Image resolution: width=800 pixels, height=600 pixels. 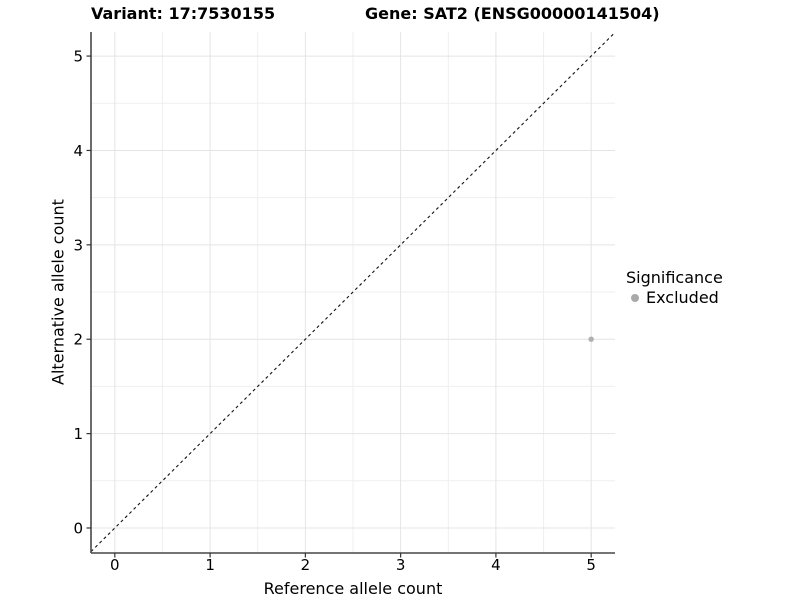 What do you see at coordinates (78, 245) in the screenshot?
I see `y-tick-label: 3` at bounding box center [78, 245].